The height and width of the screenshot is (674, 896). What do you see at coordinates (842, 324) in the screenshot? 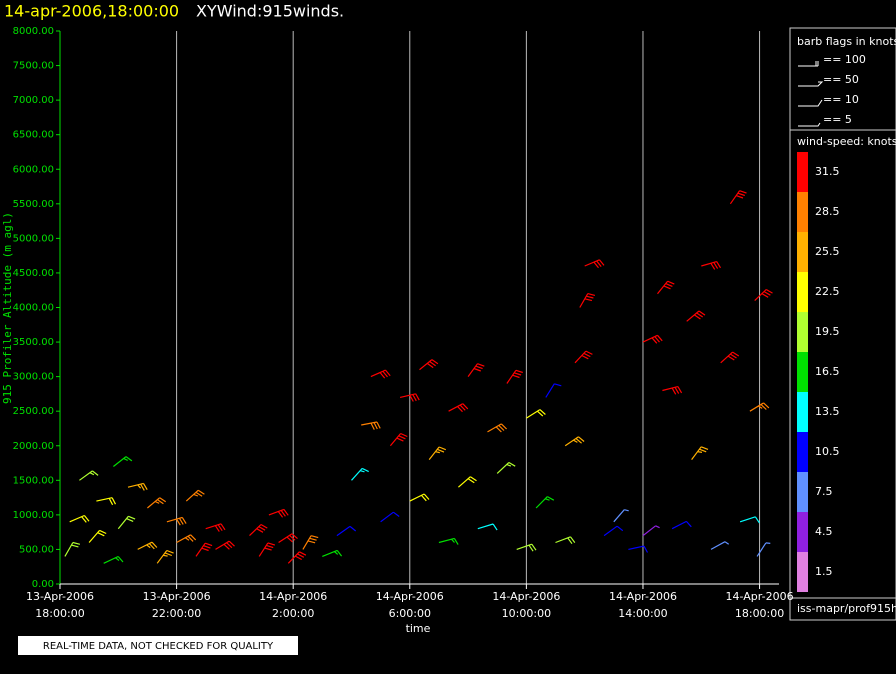
I see `legend-panel` at bounding box center [842, 324].